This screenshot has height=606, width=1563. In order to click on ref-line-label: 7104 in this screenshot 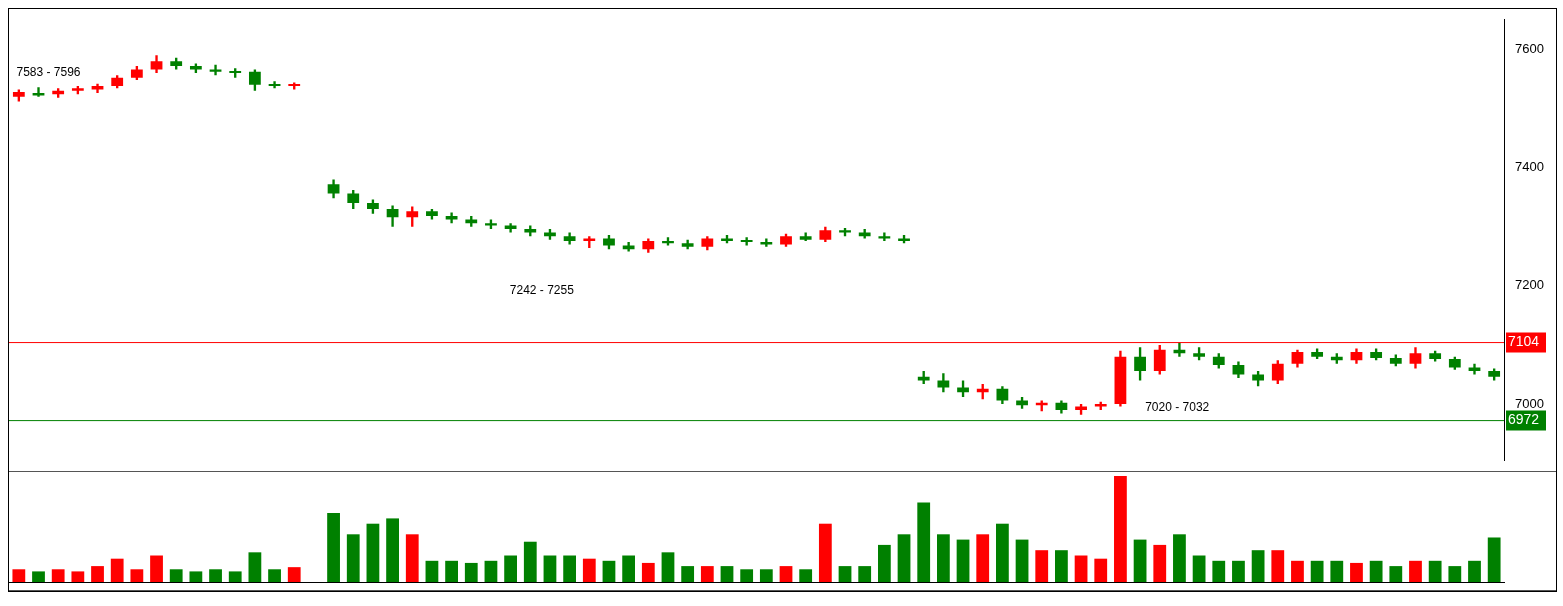, I will do `click(1524, 341)`.